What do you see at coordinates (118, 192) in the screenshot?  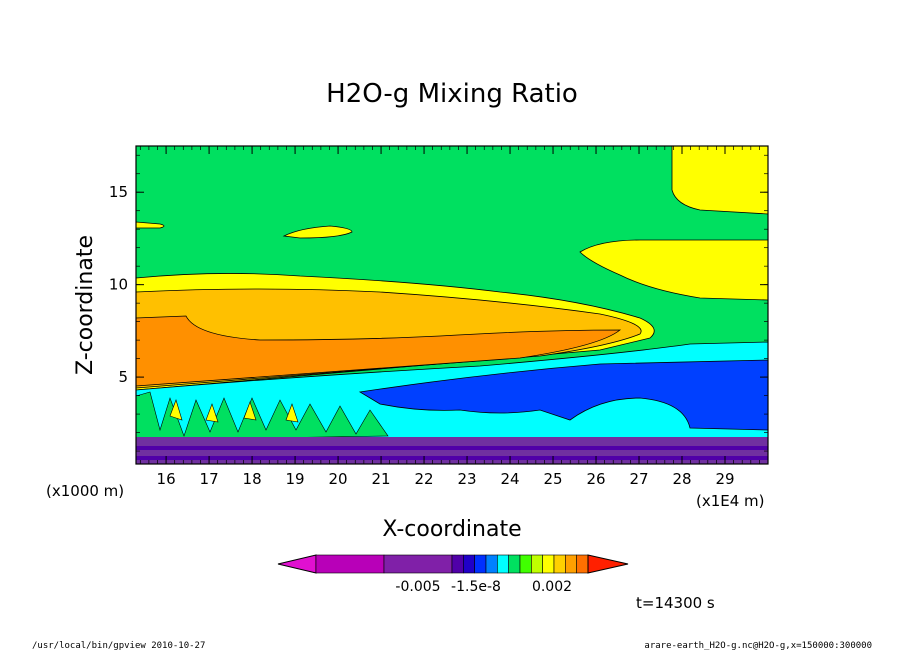 I see `y-tick-label-2: 15` at bounding box center [118, 192].